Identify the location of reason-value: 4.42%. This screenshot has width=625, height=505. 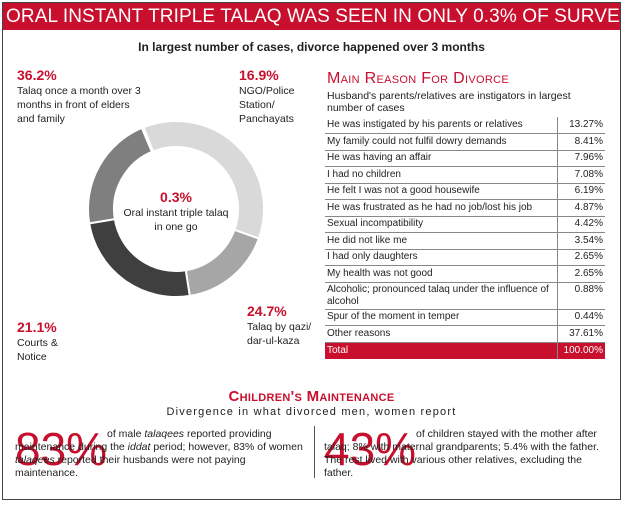
(580, 224).